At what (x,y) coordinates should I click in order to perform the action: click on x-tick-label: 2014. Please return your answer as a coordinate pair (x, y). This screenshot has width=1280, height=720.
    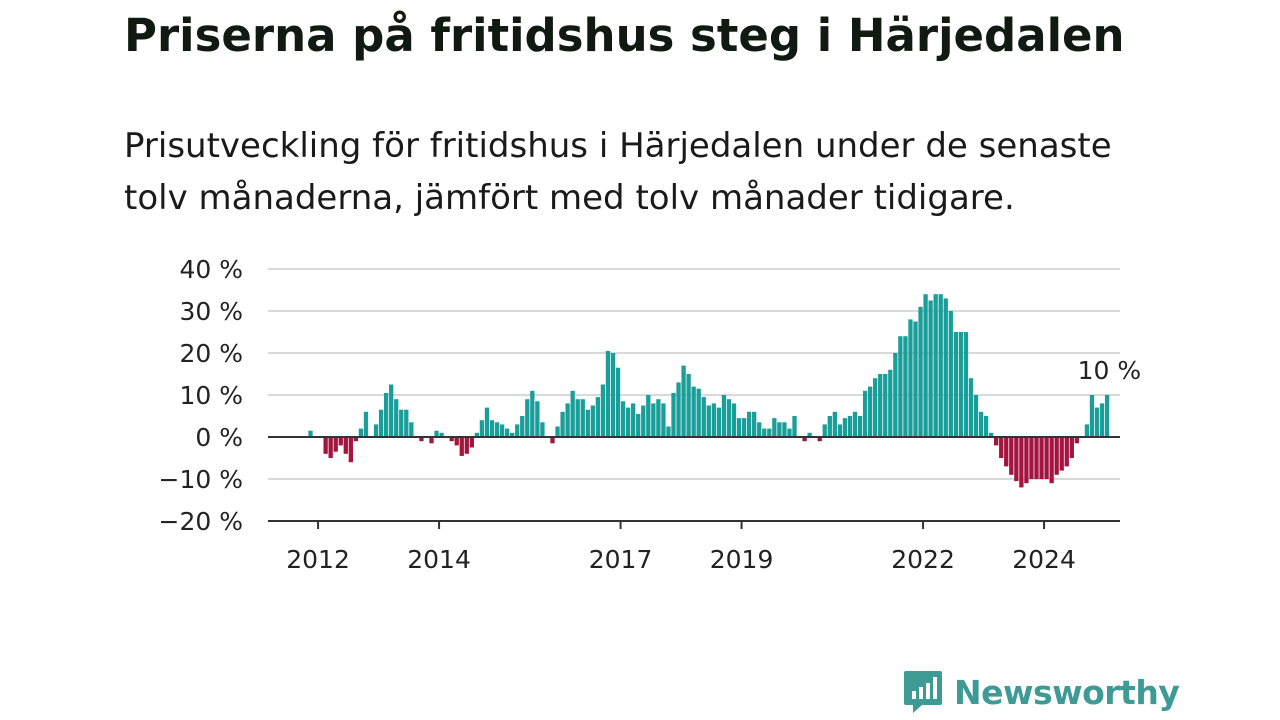
    Looking at the image, I should click on (439, 559).